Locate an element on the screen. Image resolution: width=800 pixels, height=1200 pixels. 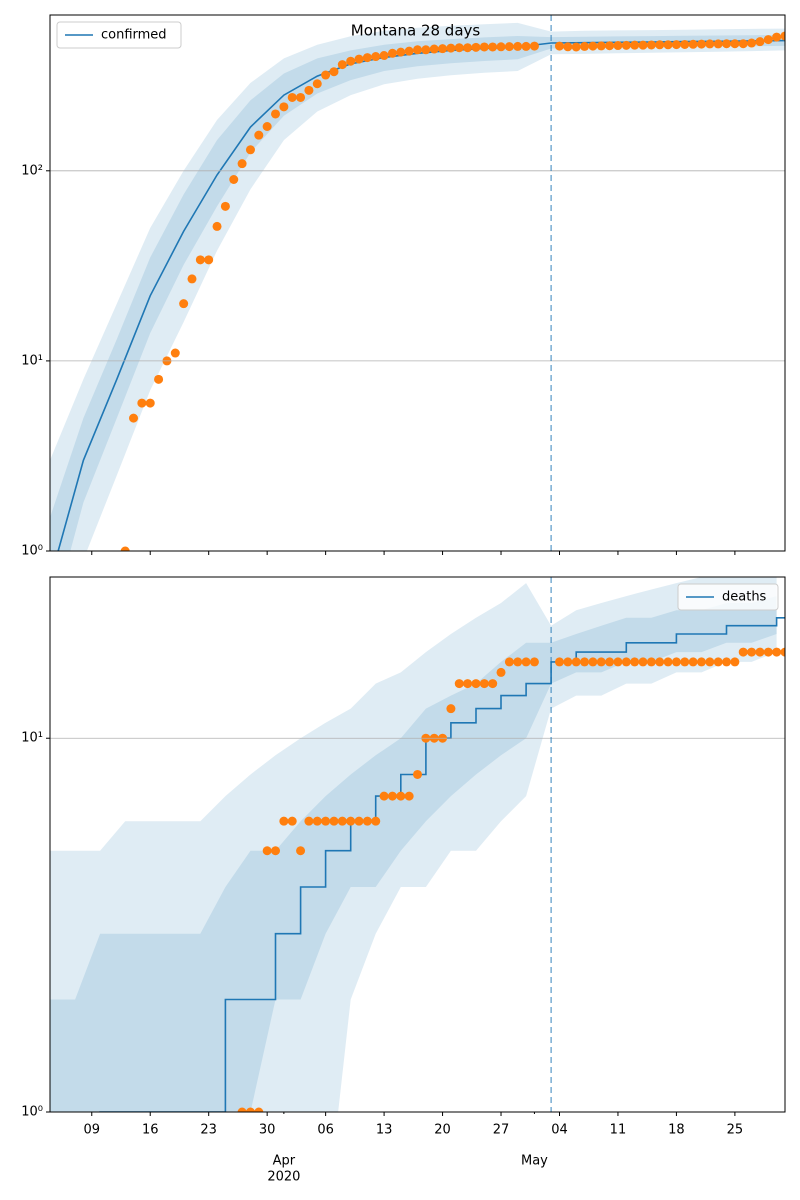
y-tick-label: 10² is located at coordinates (32, 170).